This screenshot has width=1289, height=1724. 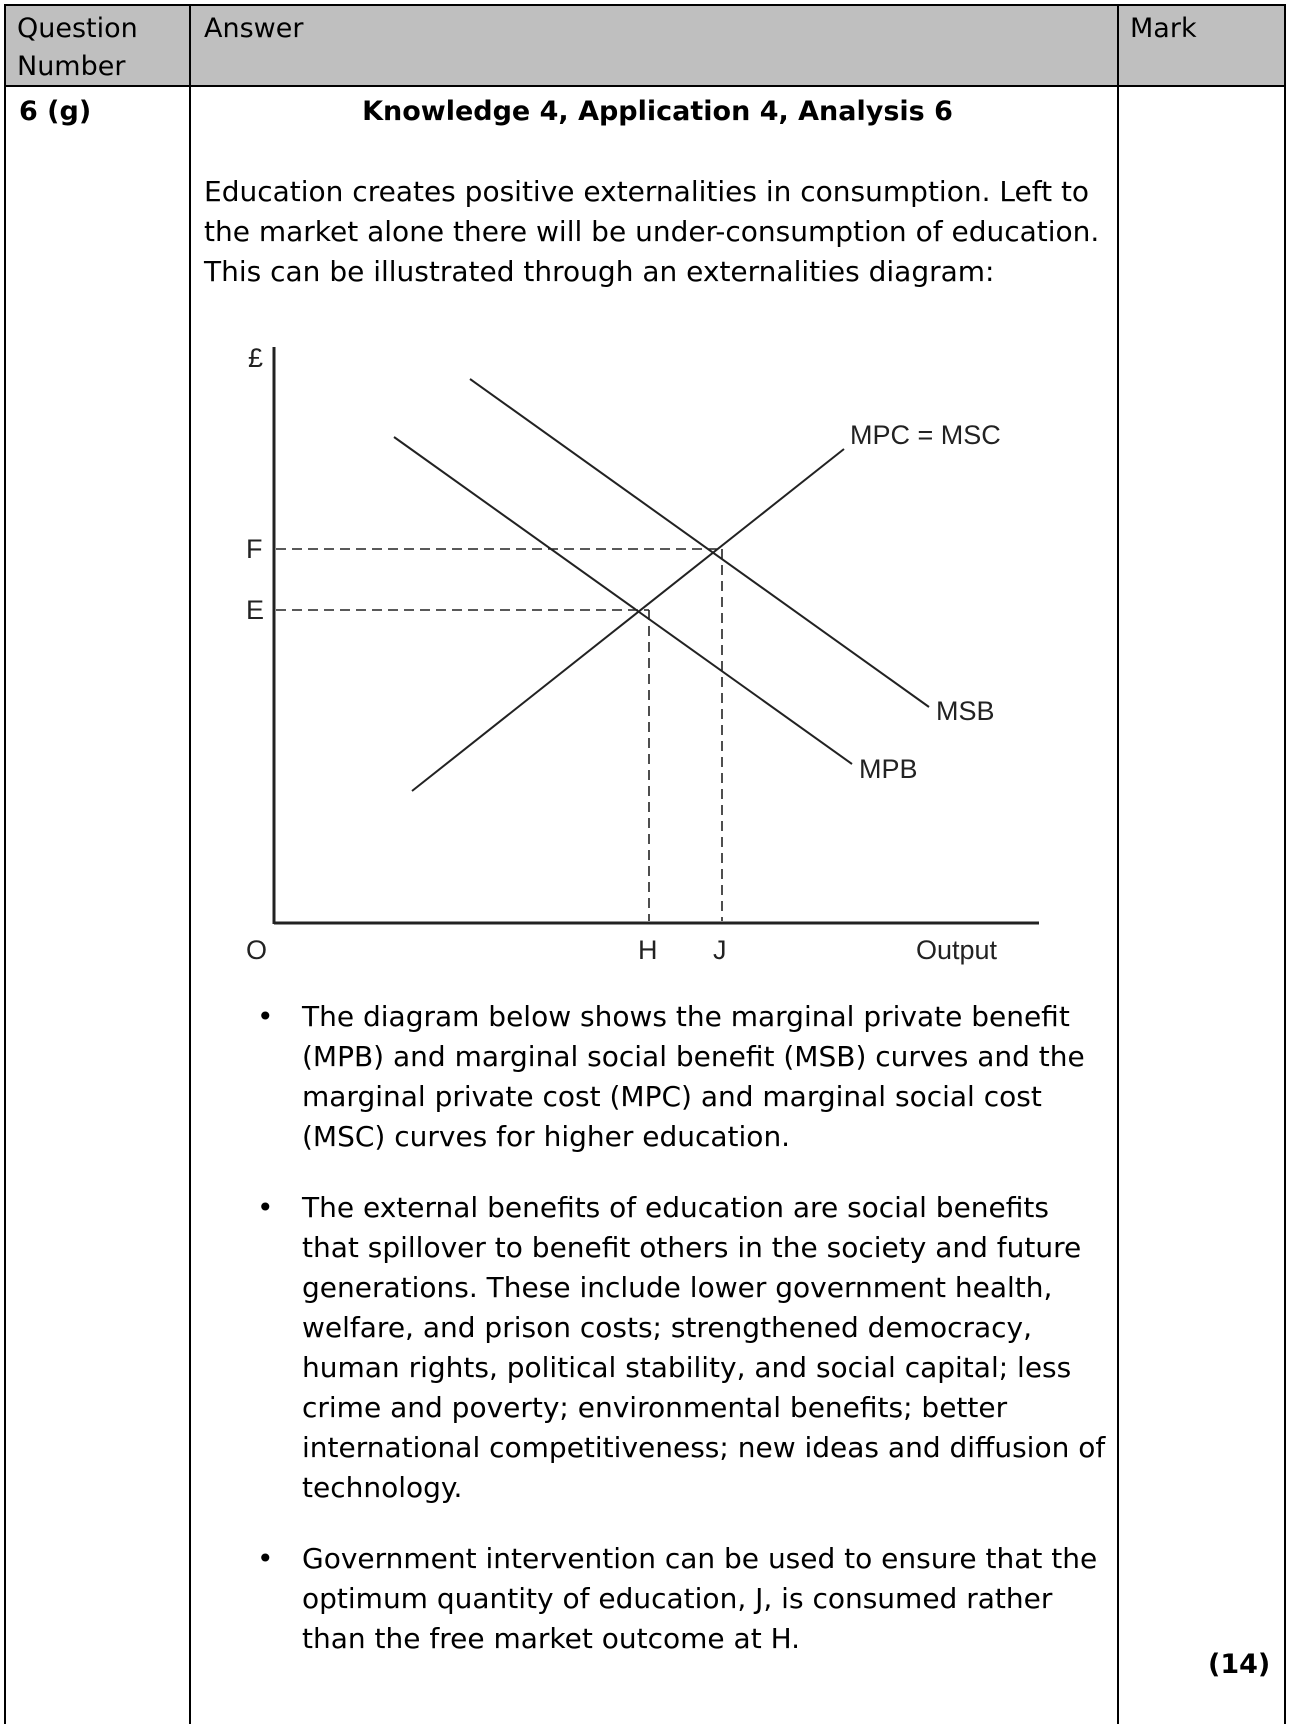 What do you see at coordinates (645, 45) in the screenshot?
I see `table-header-row` at bounding box center [645, 45].